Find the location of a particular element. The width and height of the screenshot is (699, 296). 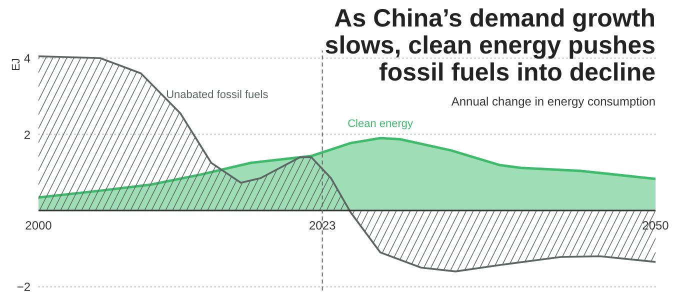

series-label: Clean energy is located at coordinates (381, 124).